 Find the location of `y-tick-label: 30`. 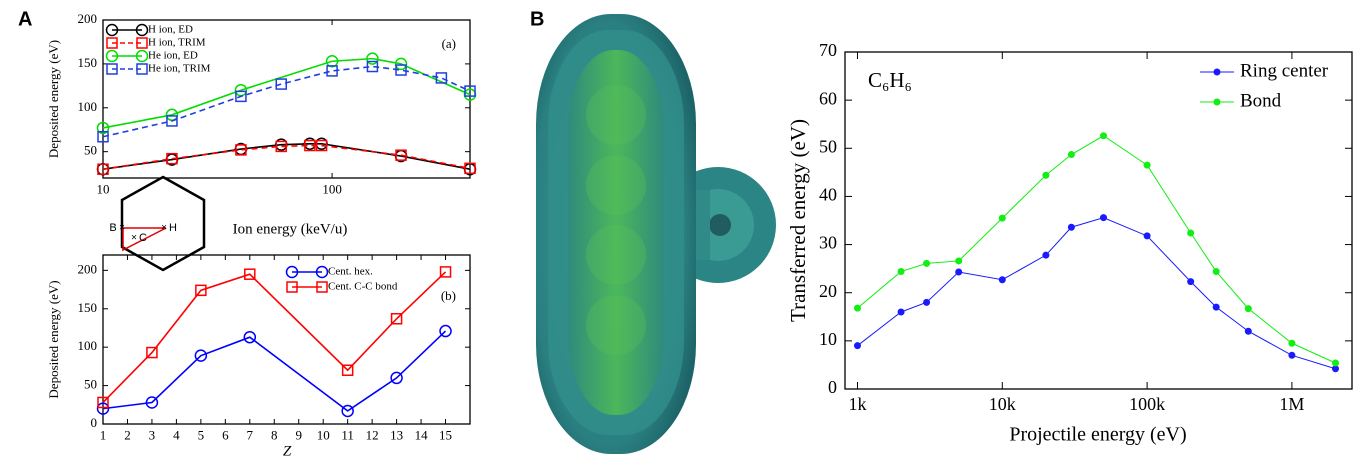

y-tick-label: 30 is located at coordinates (828, 243).